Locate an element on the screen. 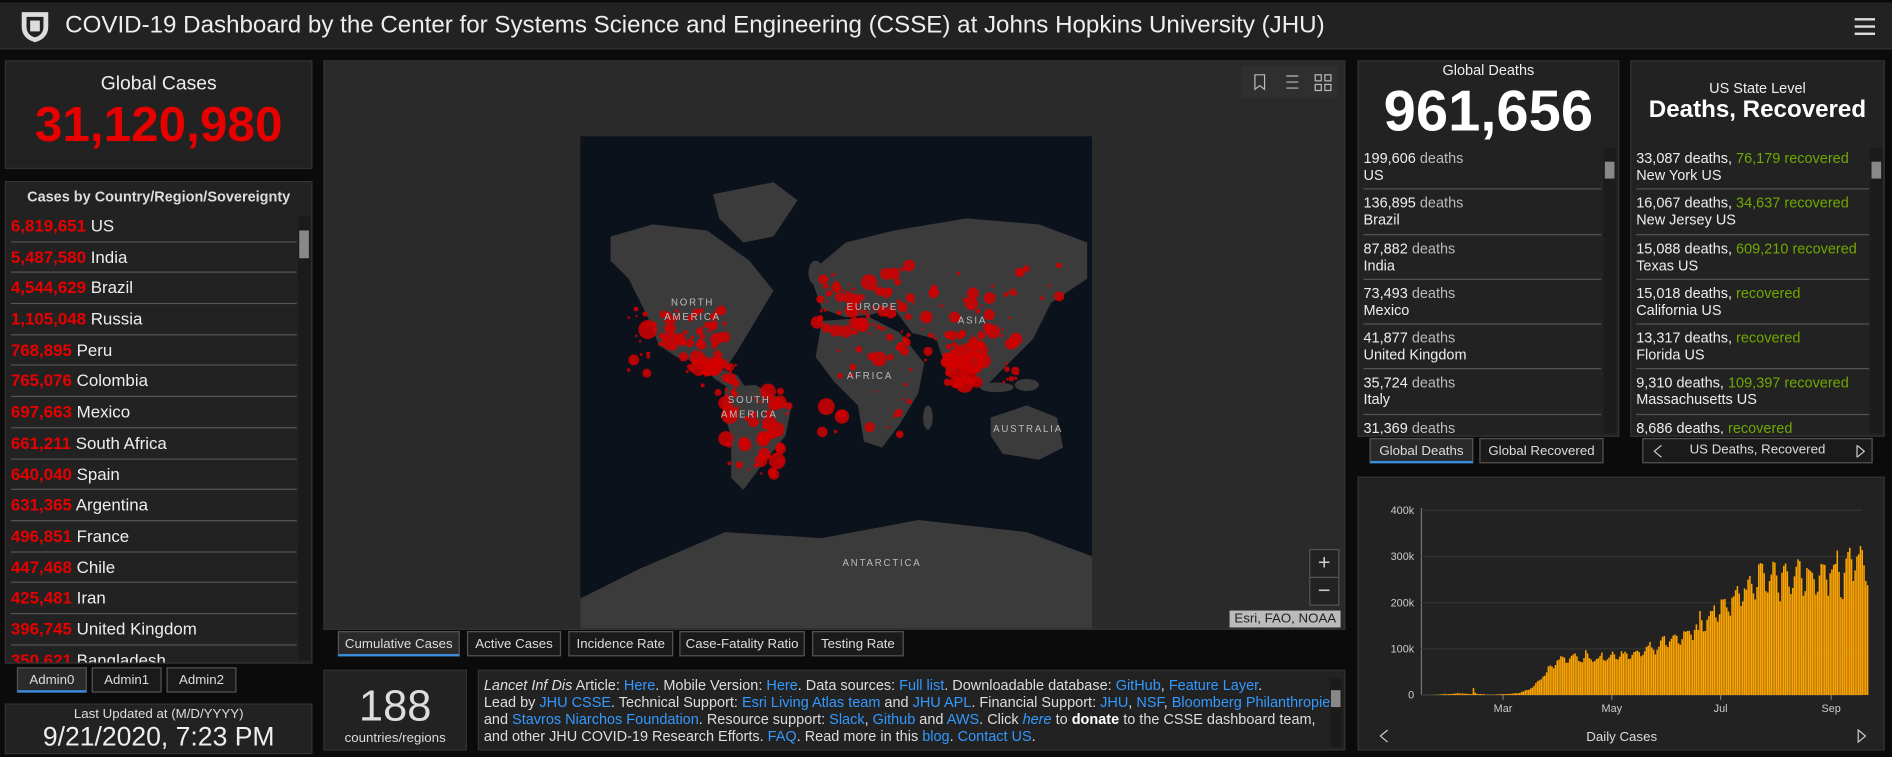 This screenshot has width=1892, height=757. info-text-run: . Read more in this is located at coordinates (859, 736).